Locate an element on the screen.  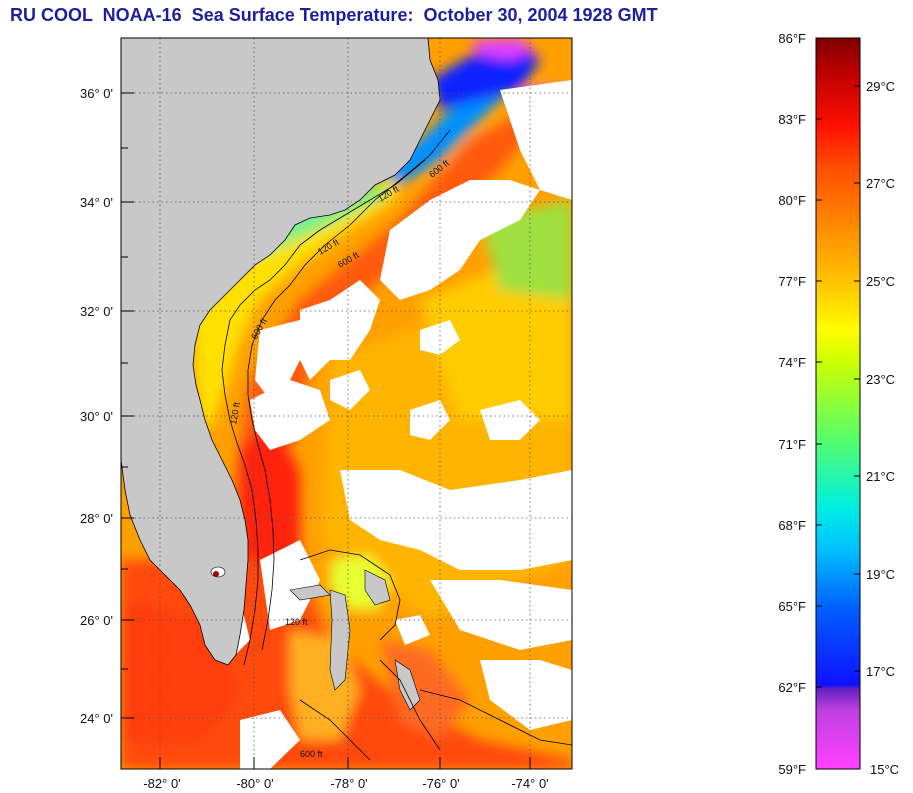
lon-tick-label: -78° 0' is located at coordinates (348, 783).